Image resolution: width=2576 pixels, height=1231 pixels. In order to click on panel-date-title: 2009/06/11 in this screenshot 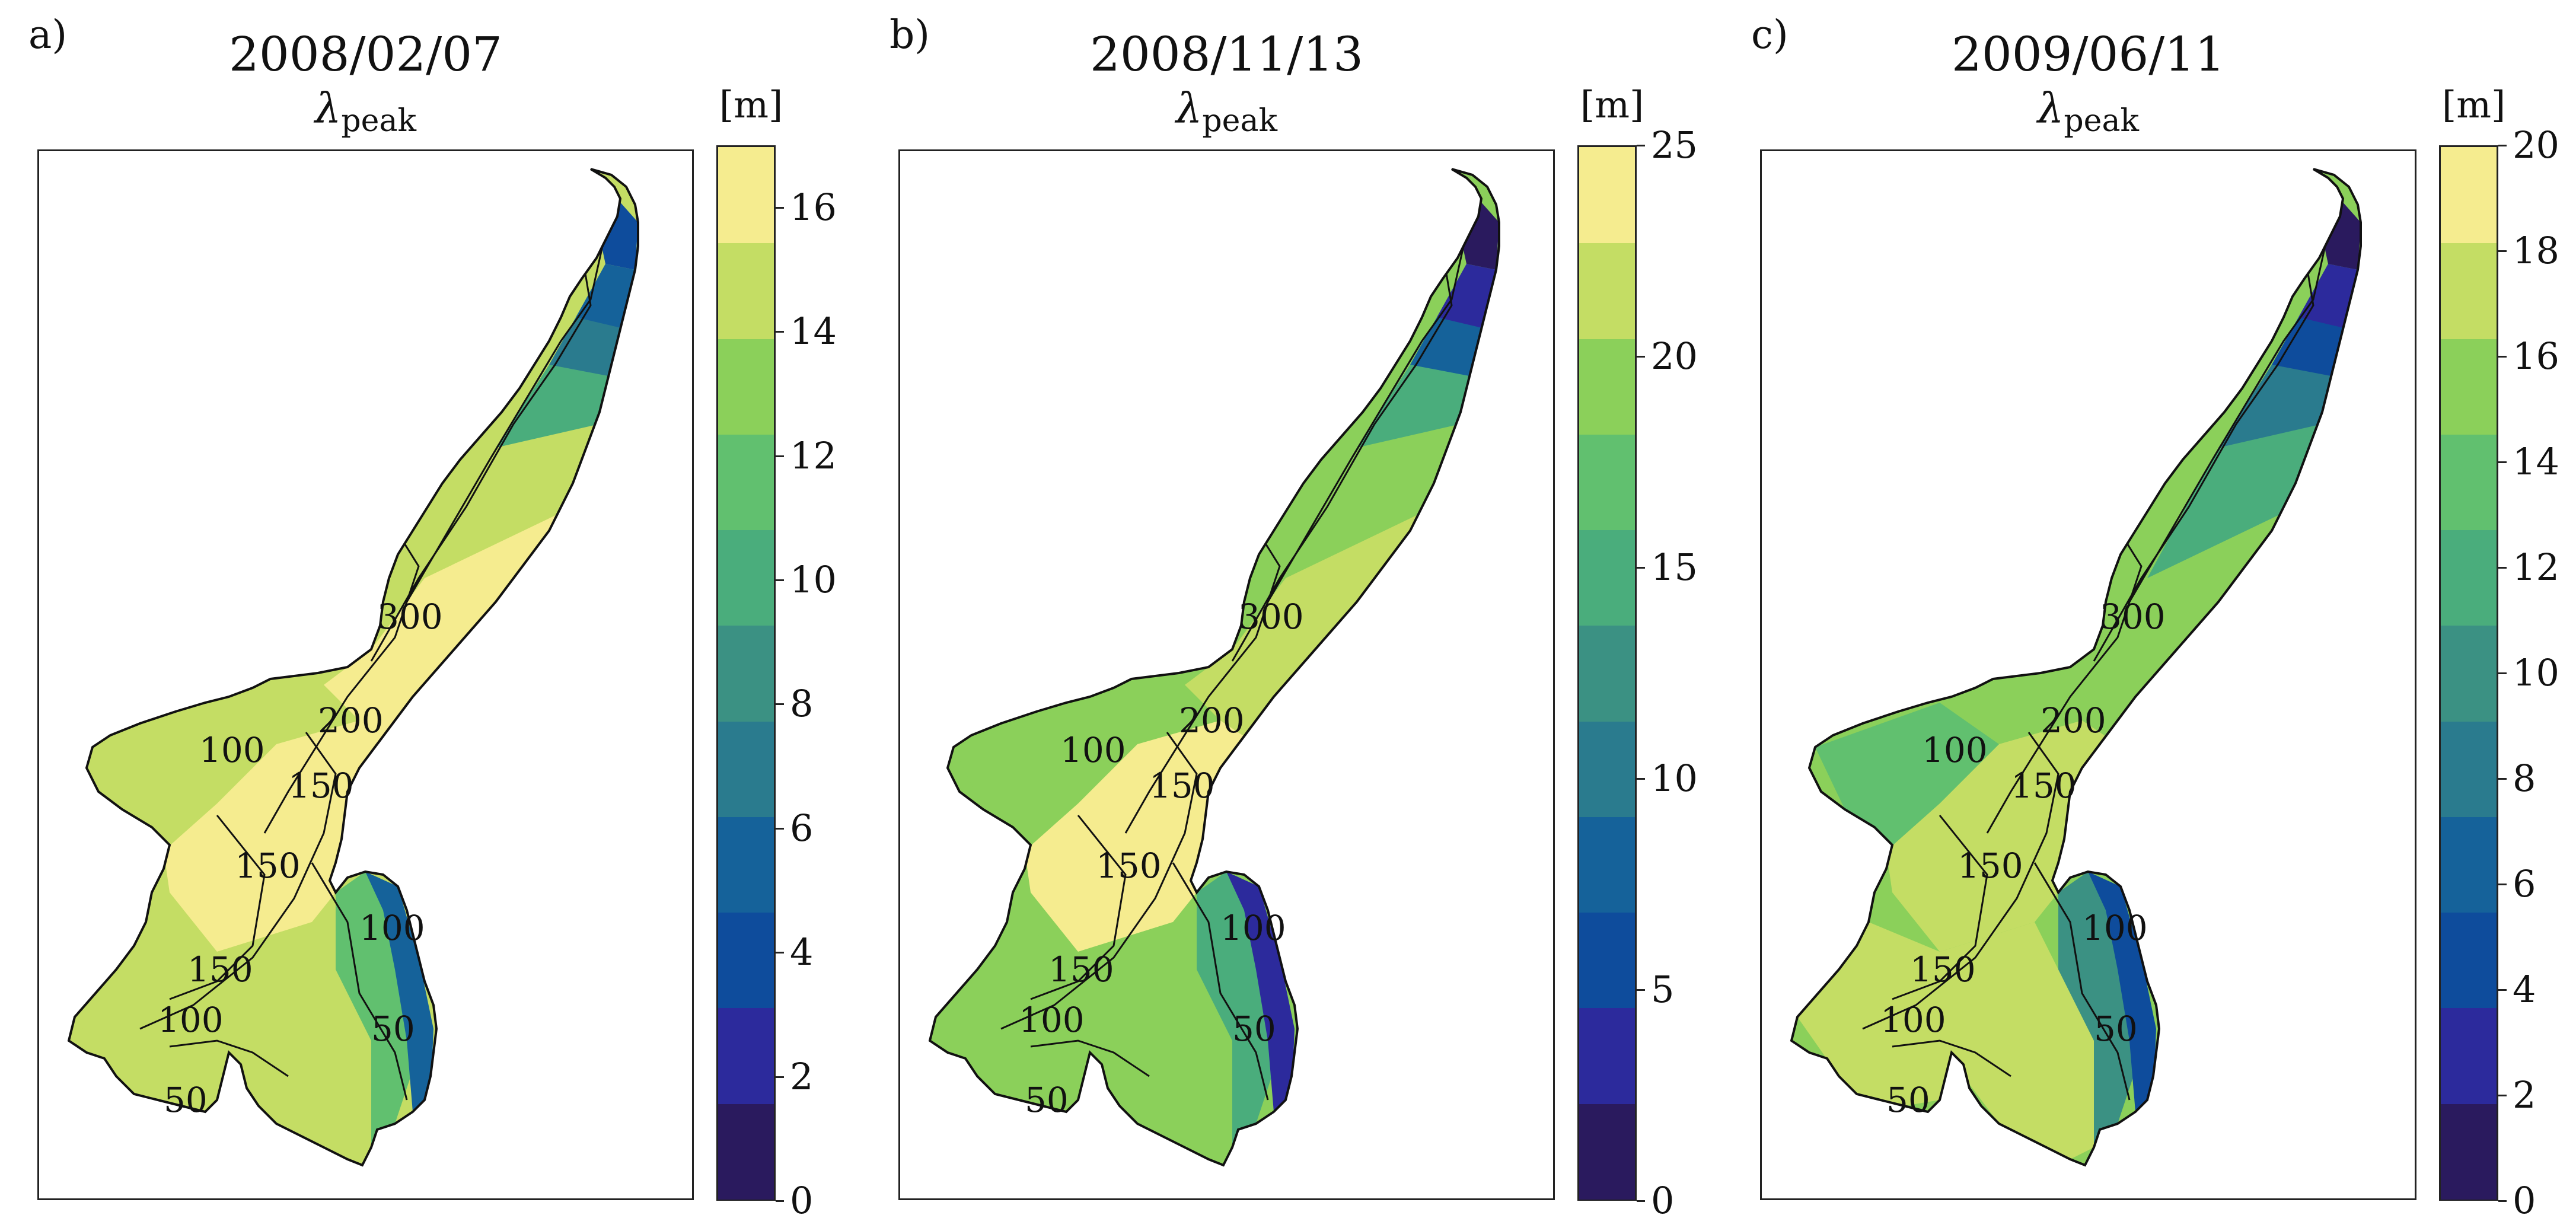, I will do `click(2088, 54)`.